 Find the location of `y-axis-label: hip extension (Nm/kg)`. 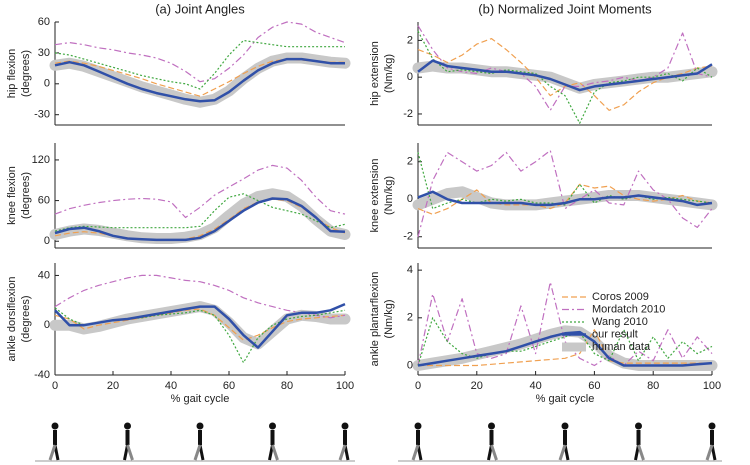

y-axis-label: hip extension (Nm/kg) is located at coordinates (382, 73).